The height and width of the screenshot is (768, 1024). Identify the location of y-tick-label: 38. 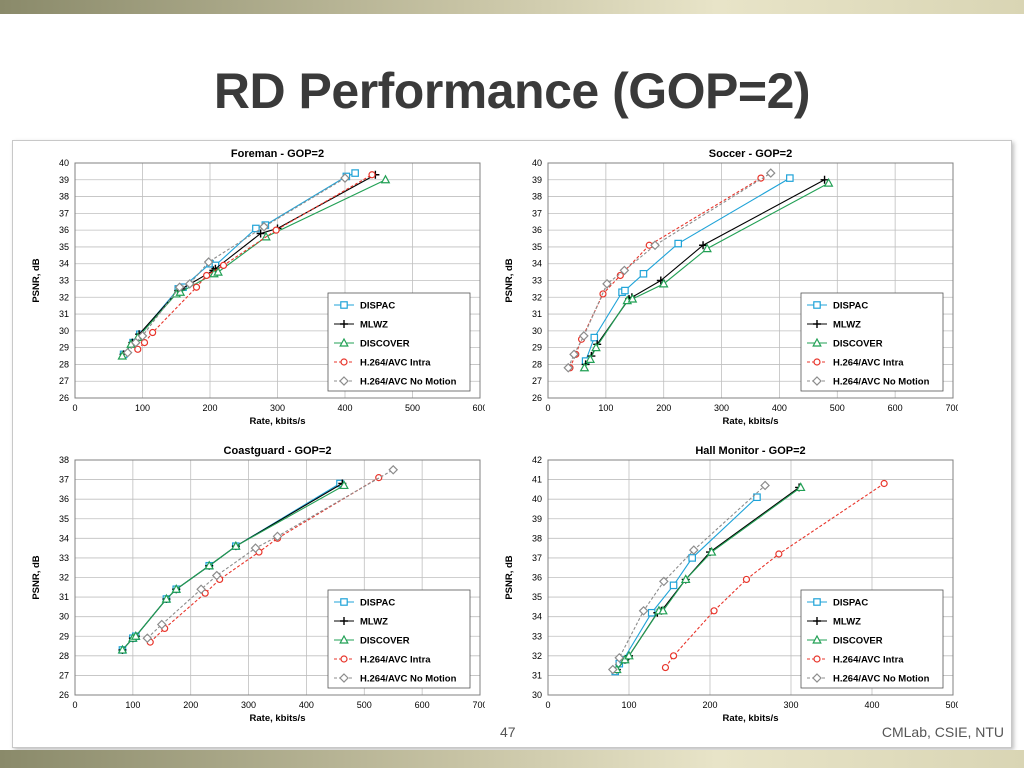
(537, 197).